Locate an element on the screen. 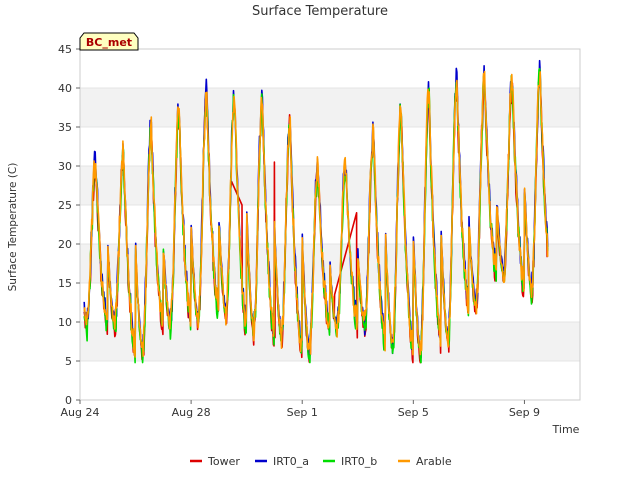 Image resolution: width=640 pixels, height=484 pixels. y-tick-label: 5 is located at coordinates (68, 361).